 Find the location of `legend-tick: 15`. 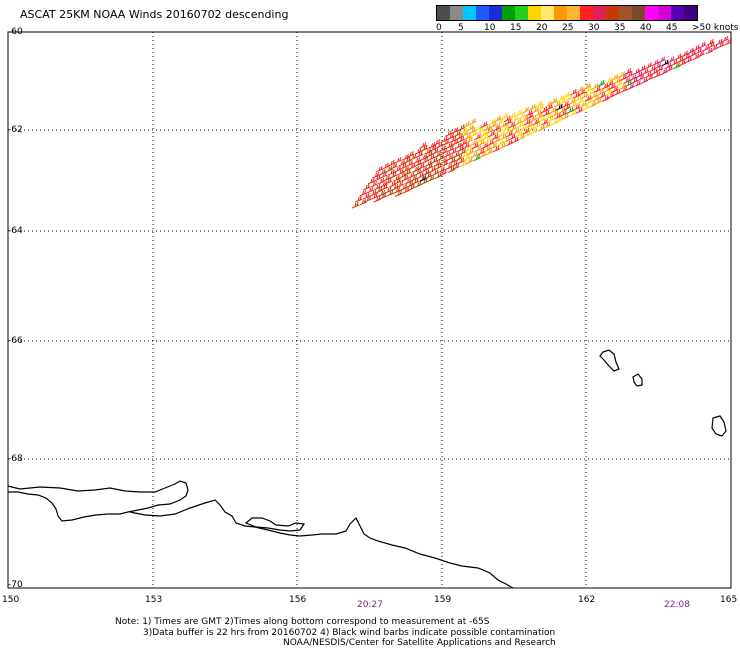

legend-tick: 15 is located at coordinates (516, 28).